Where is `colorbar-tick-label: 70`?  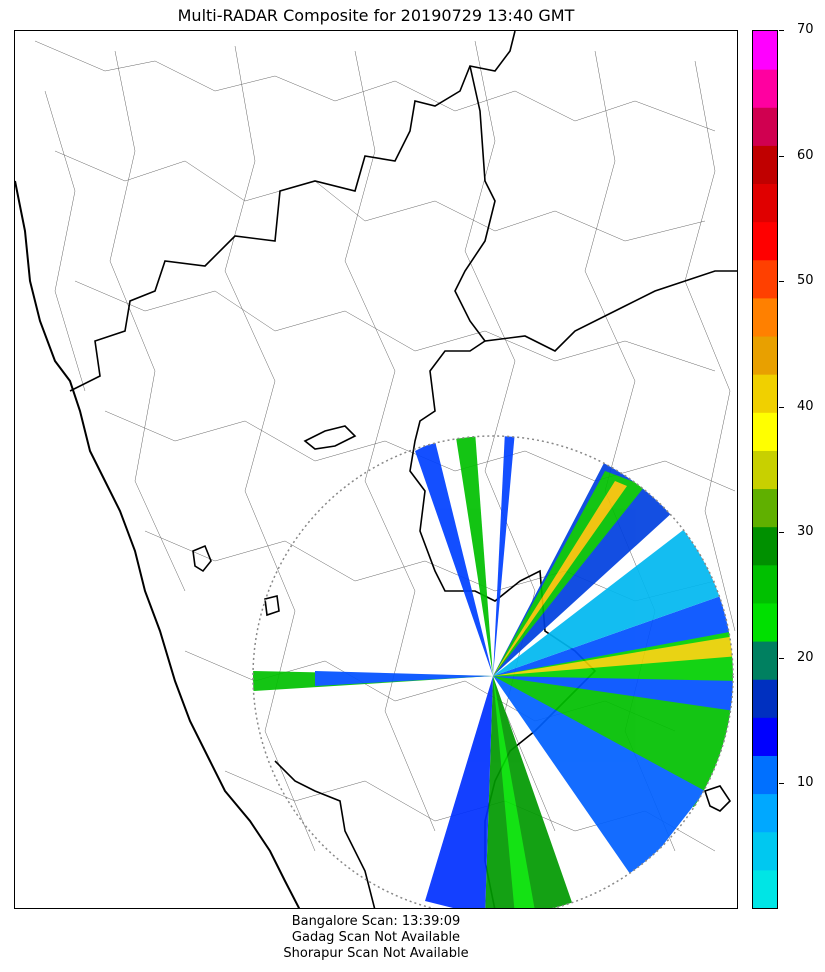
colorbar-tick-label: 70 is located at coordinates (805, 29).